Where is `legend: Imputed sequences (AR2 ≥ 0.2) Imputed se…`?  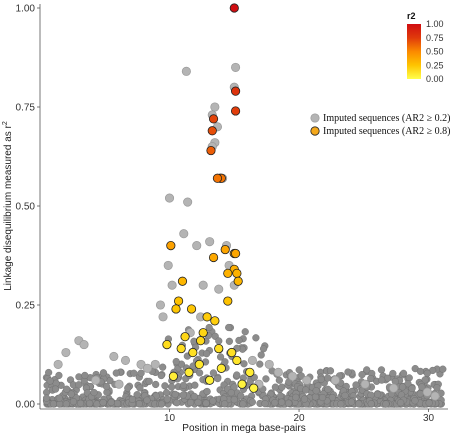 legend: Imputed sequences (AR2 ≥ 0.2) Imputed se… is located at coordinates (380, 125).